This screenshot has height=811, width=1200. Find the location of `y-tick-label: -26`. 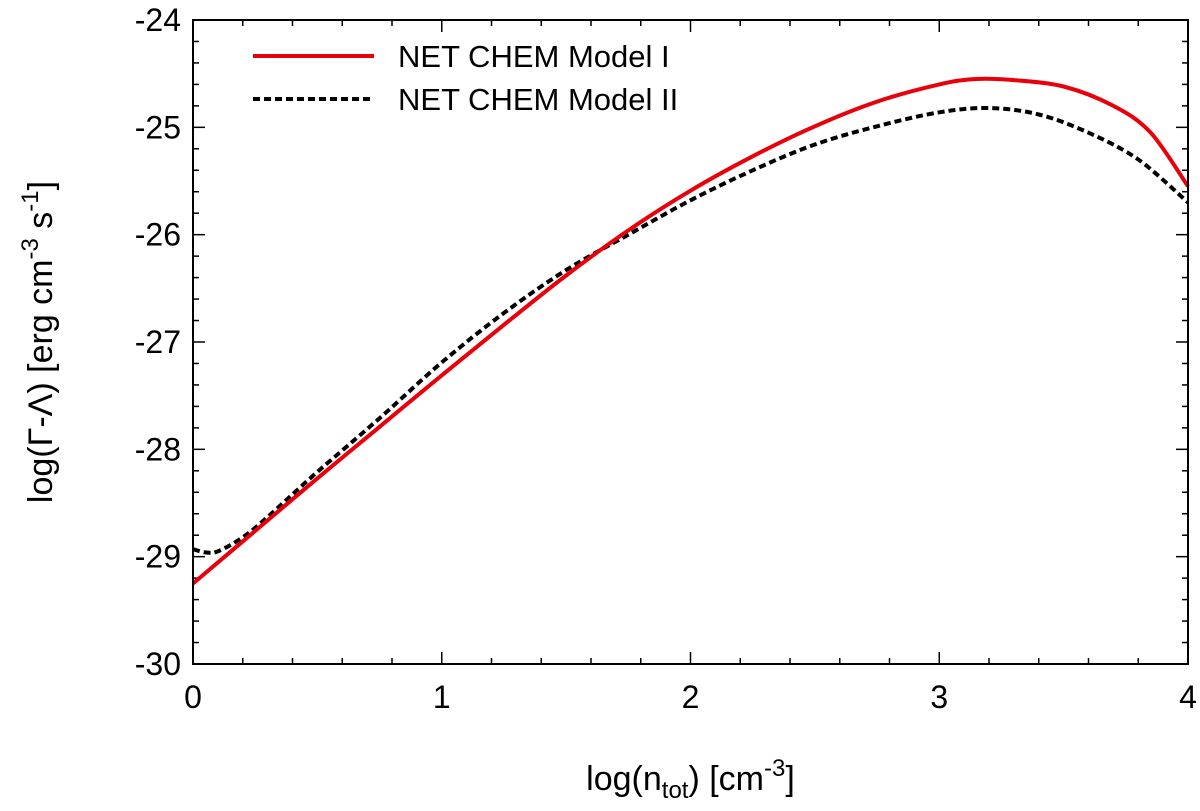

y-tick-label: -26 is located at coordinates (158, 235).